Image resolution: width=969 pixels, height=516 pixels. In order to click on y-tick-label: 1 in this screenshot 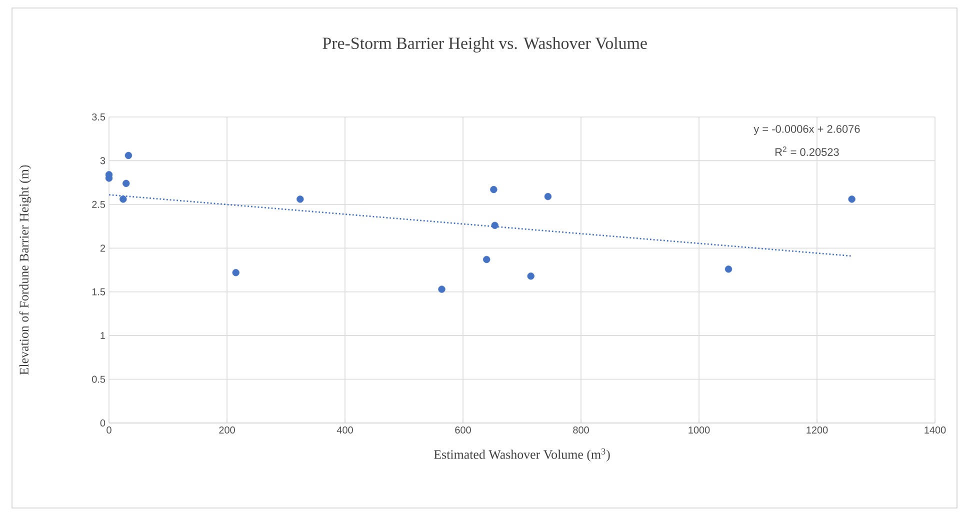, I will do `click(103, 335)`.